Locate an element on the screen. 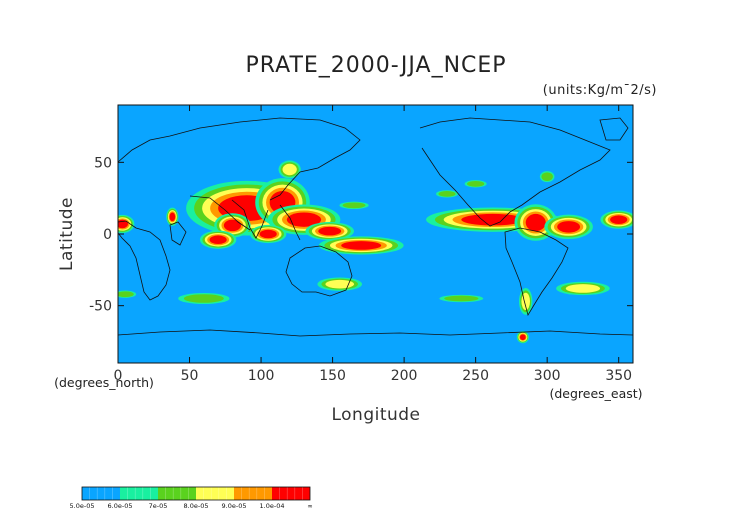  x-tick-label: 0 is located at coordinates (118, 376).